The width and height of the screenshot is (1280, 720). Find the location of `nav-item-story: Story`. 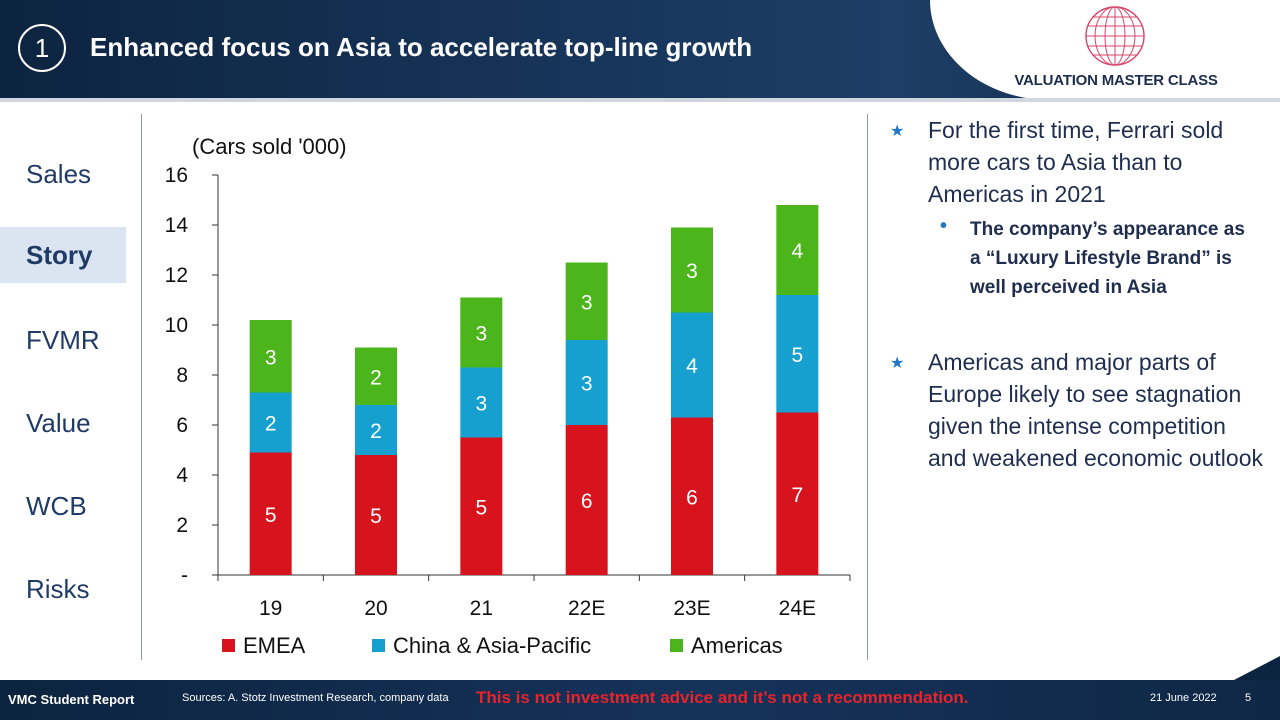

nav-item-story: Story is located at coordinates (63, 255).